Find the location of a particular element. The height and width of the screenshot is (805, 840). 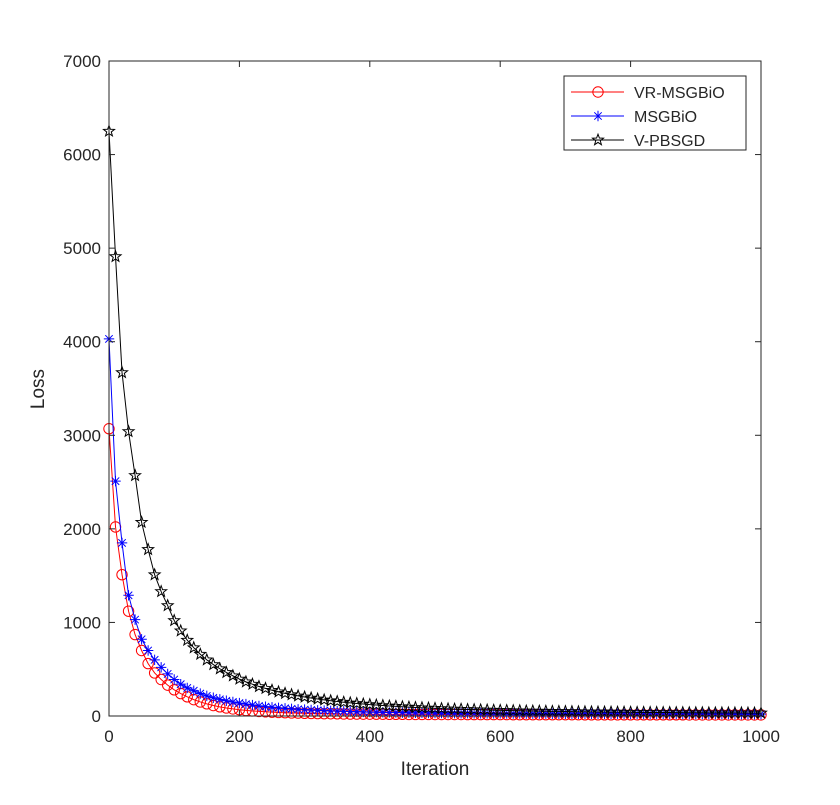

x-tick-label: 600 is located at coordinates (500, 736).